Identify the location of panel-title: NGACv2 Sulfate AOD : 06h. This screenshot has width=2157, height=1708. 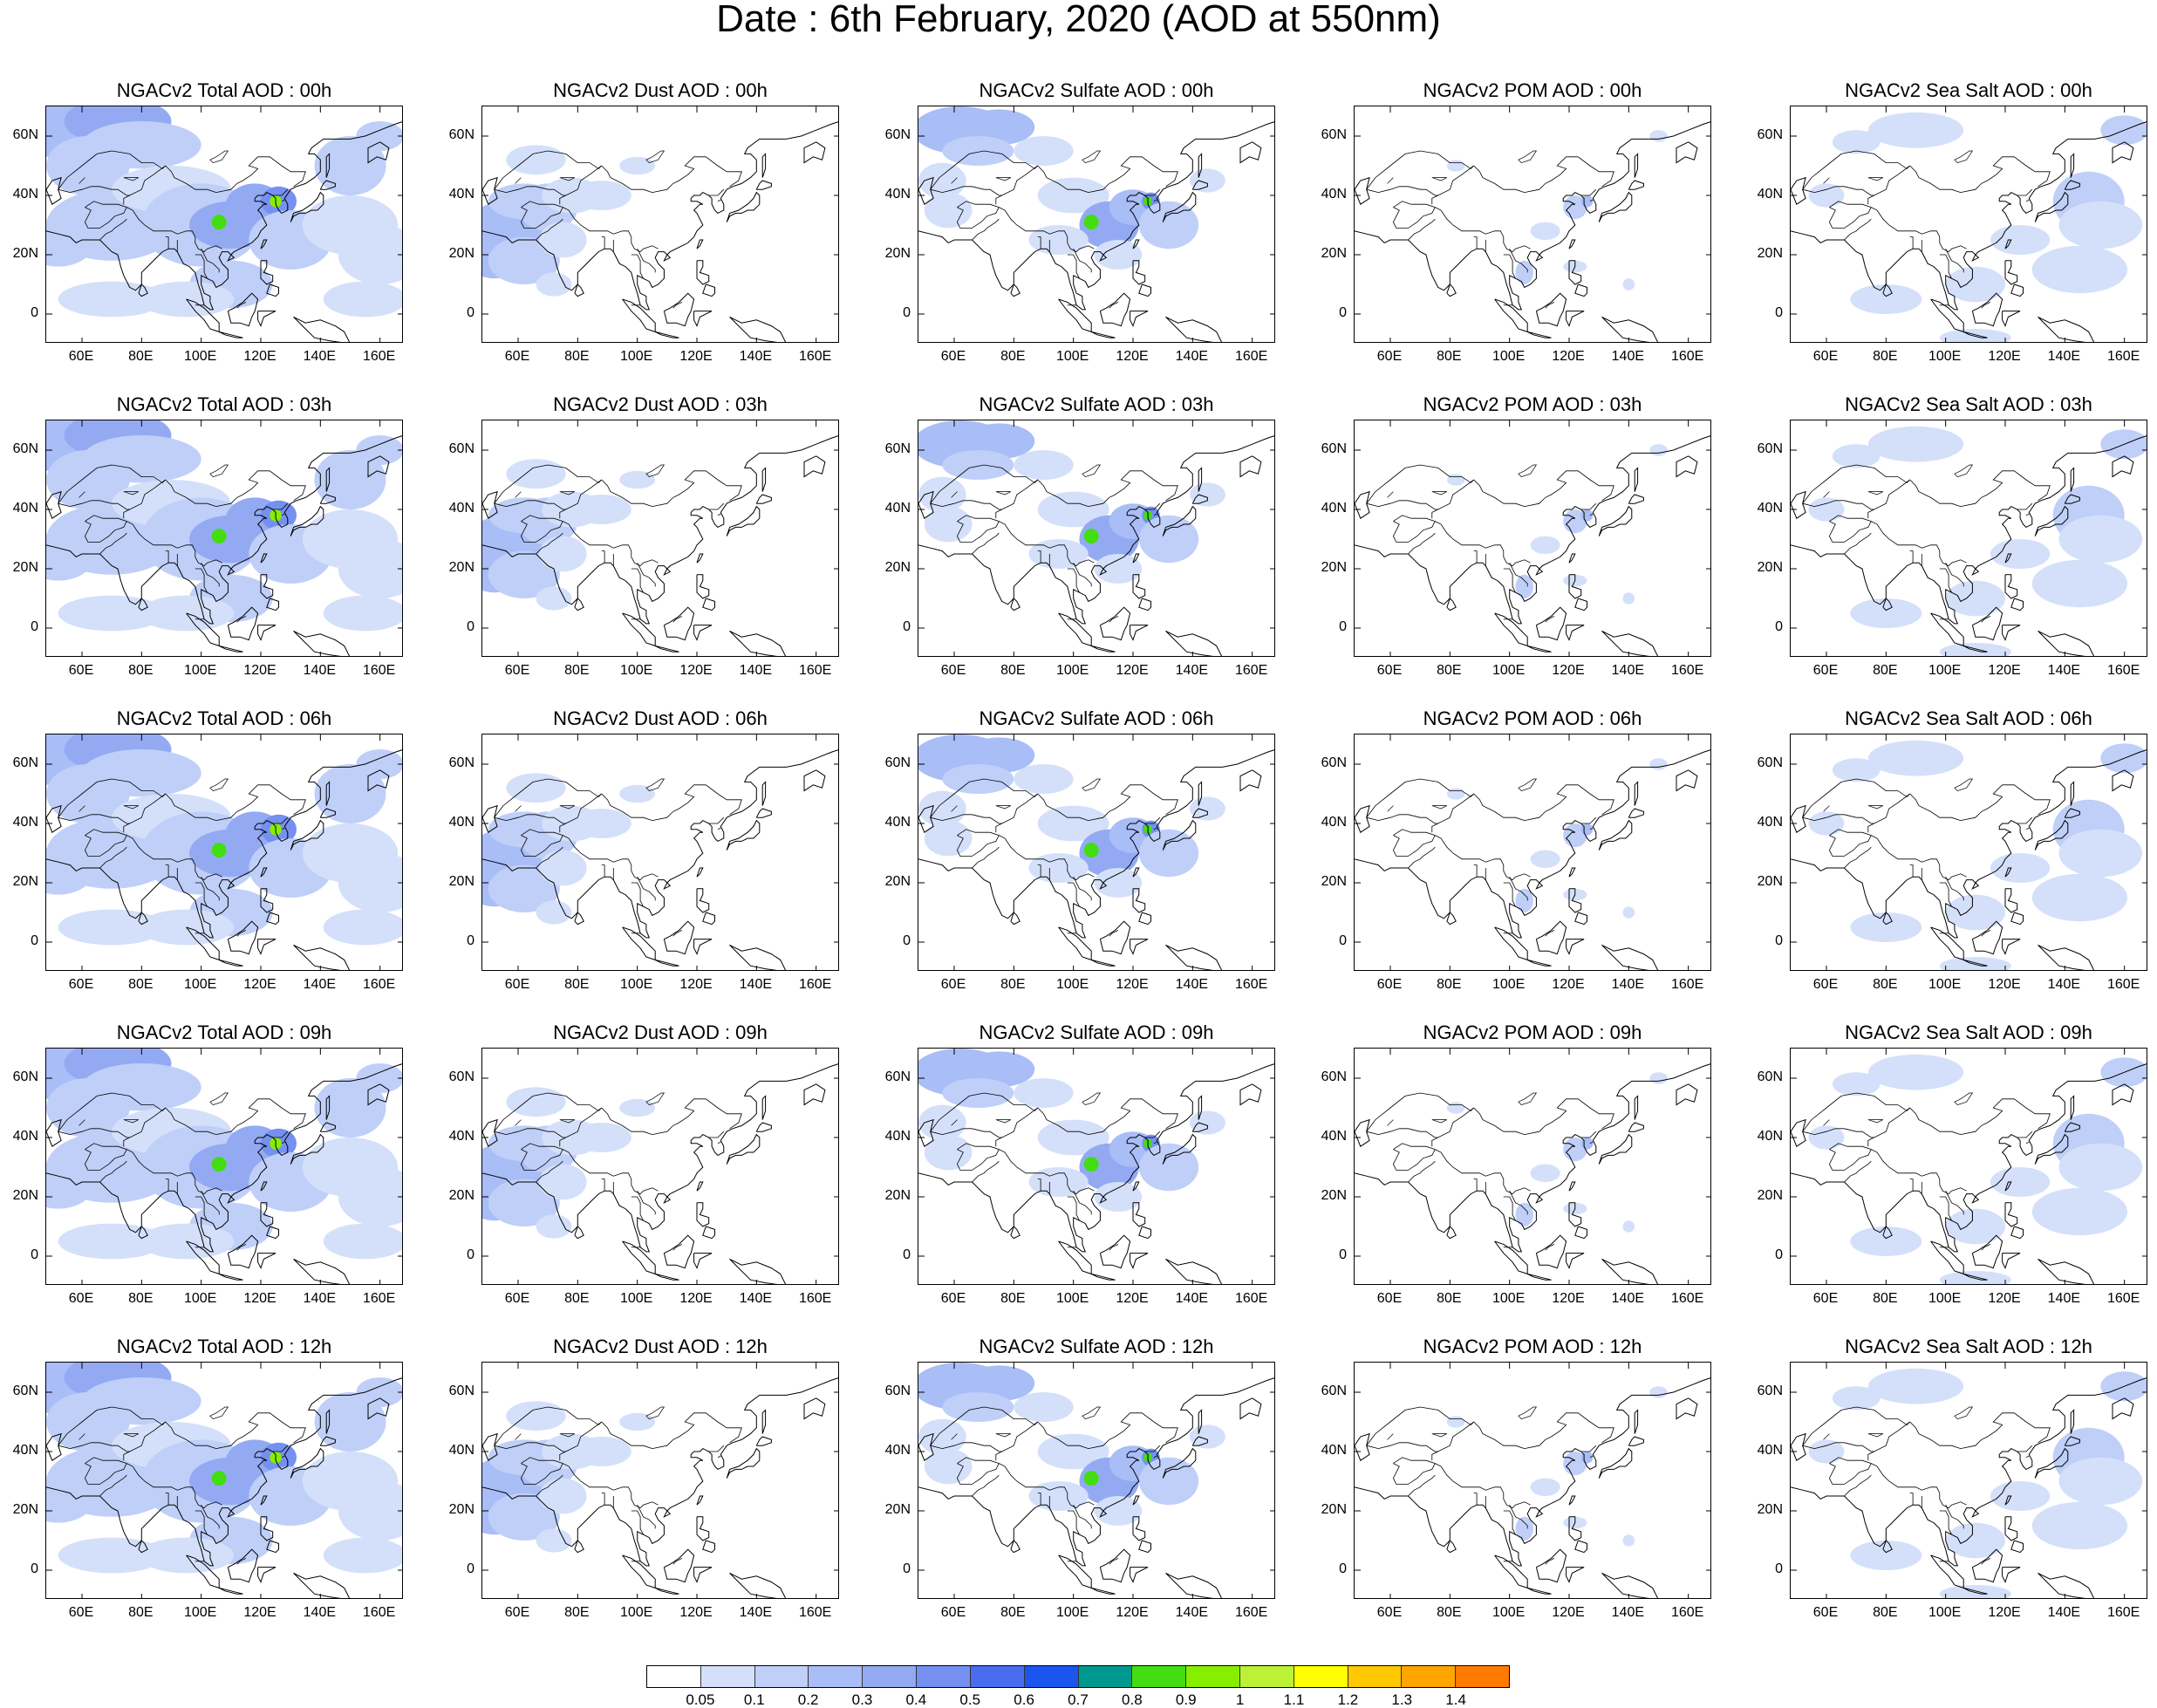
(1096, 718).